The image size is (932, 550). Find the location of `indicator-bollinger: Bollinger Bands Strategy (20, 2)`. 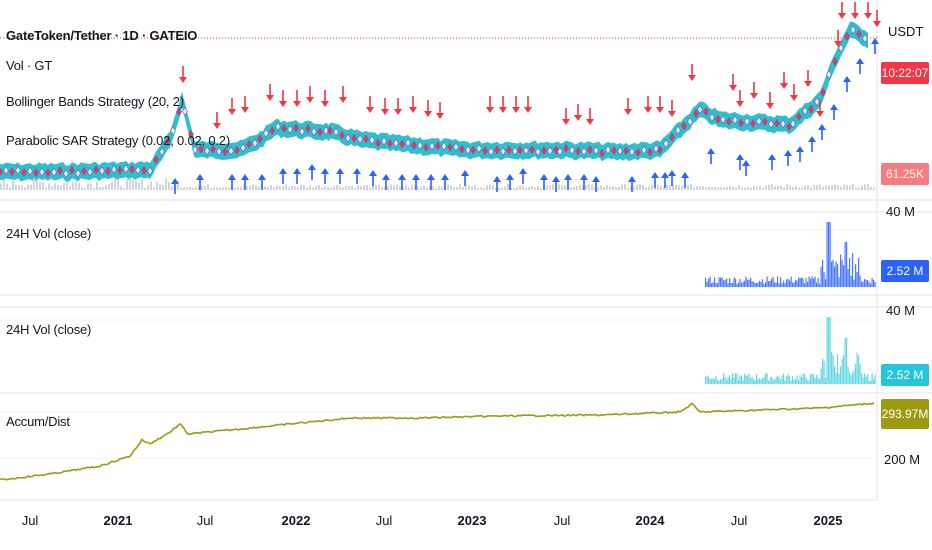

indicator-bollinger: Bollinger Bands Strategy (20, 2) is located at coordinates (95, 101).